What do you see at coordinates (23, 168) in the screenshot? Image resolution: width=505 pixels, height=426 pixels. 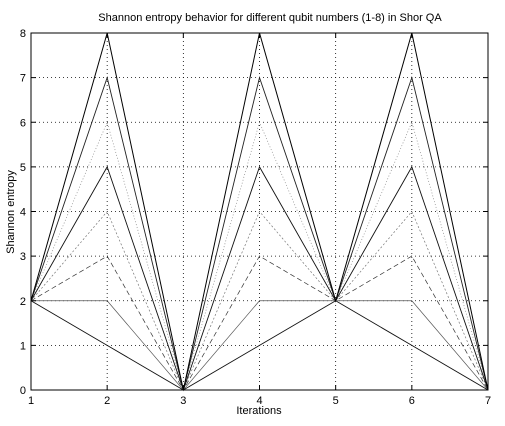 I see `y-tick-label: 5` at bounding box center [23, 168].